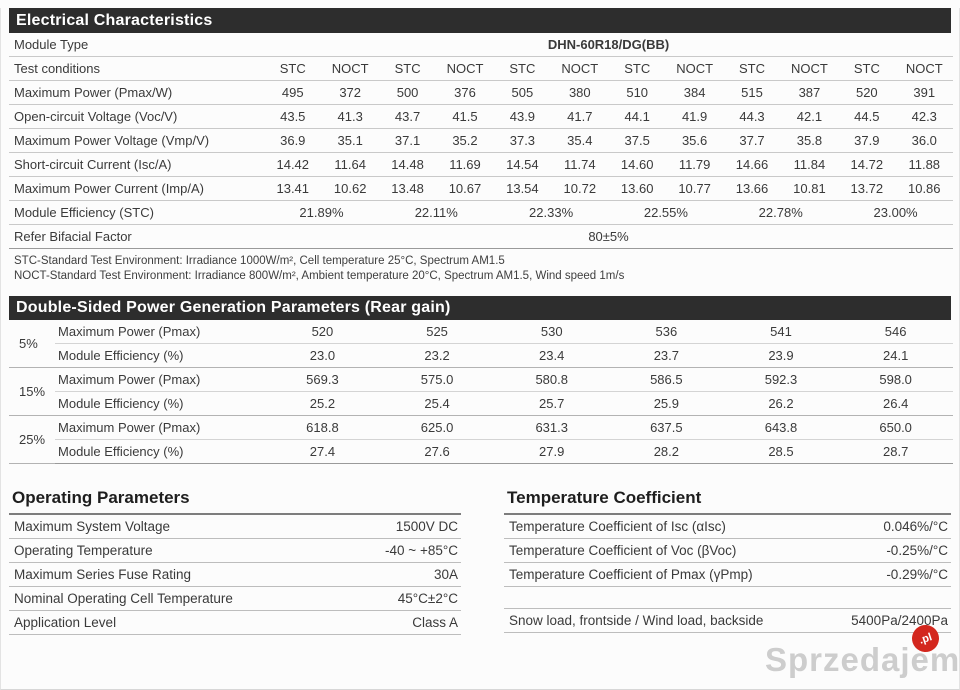 The image size is (960, 690). I want to click on cell: 541, so click(781, 332).